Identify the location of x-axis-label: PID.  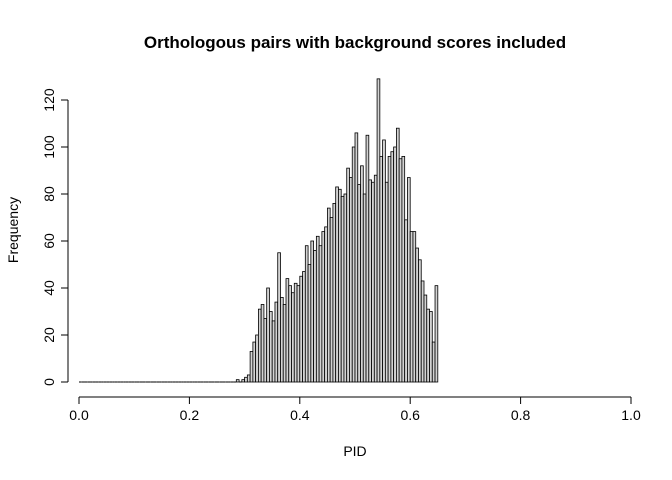
(354, 451).